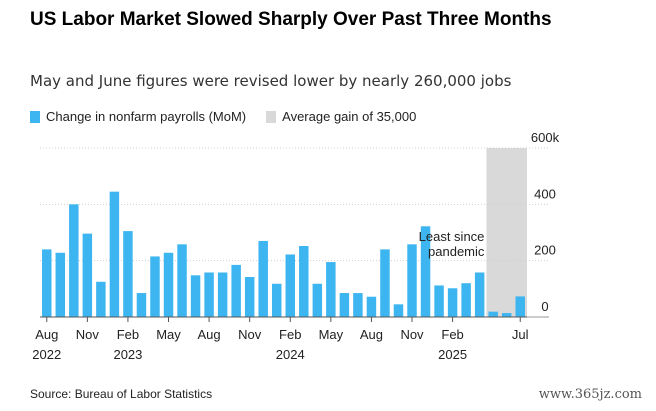 This screenshot has width=656, height=411. What do you see at coordinates (331, 334) in the screenshot?
I see `x-tick-label-7: May` at bounding box center [331, 334].